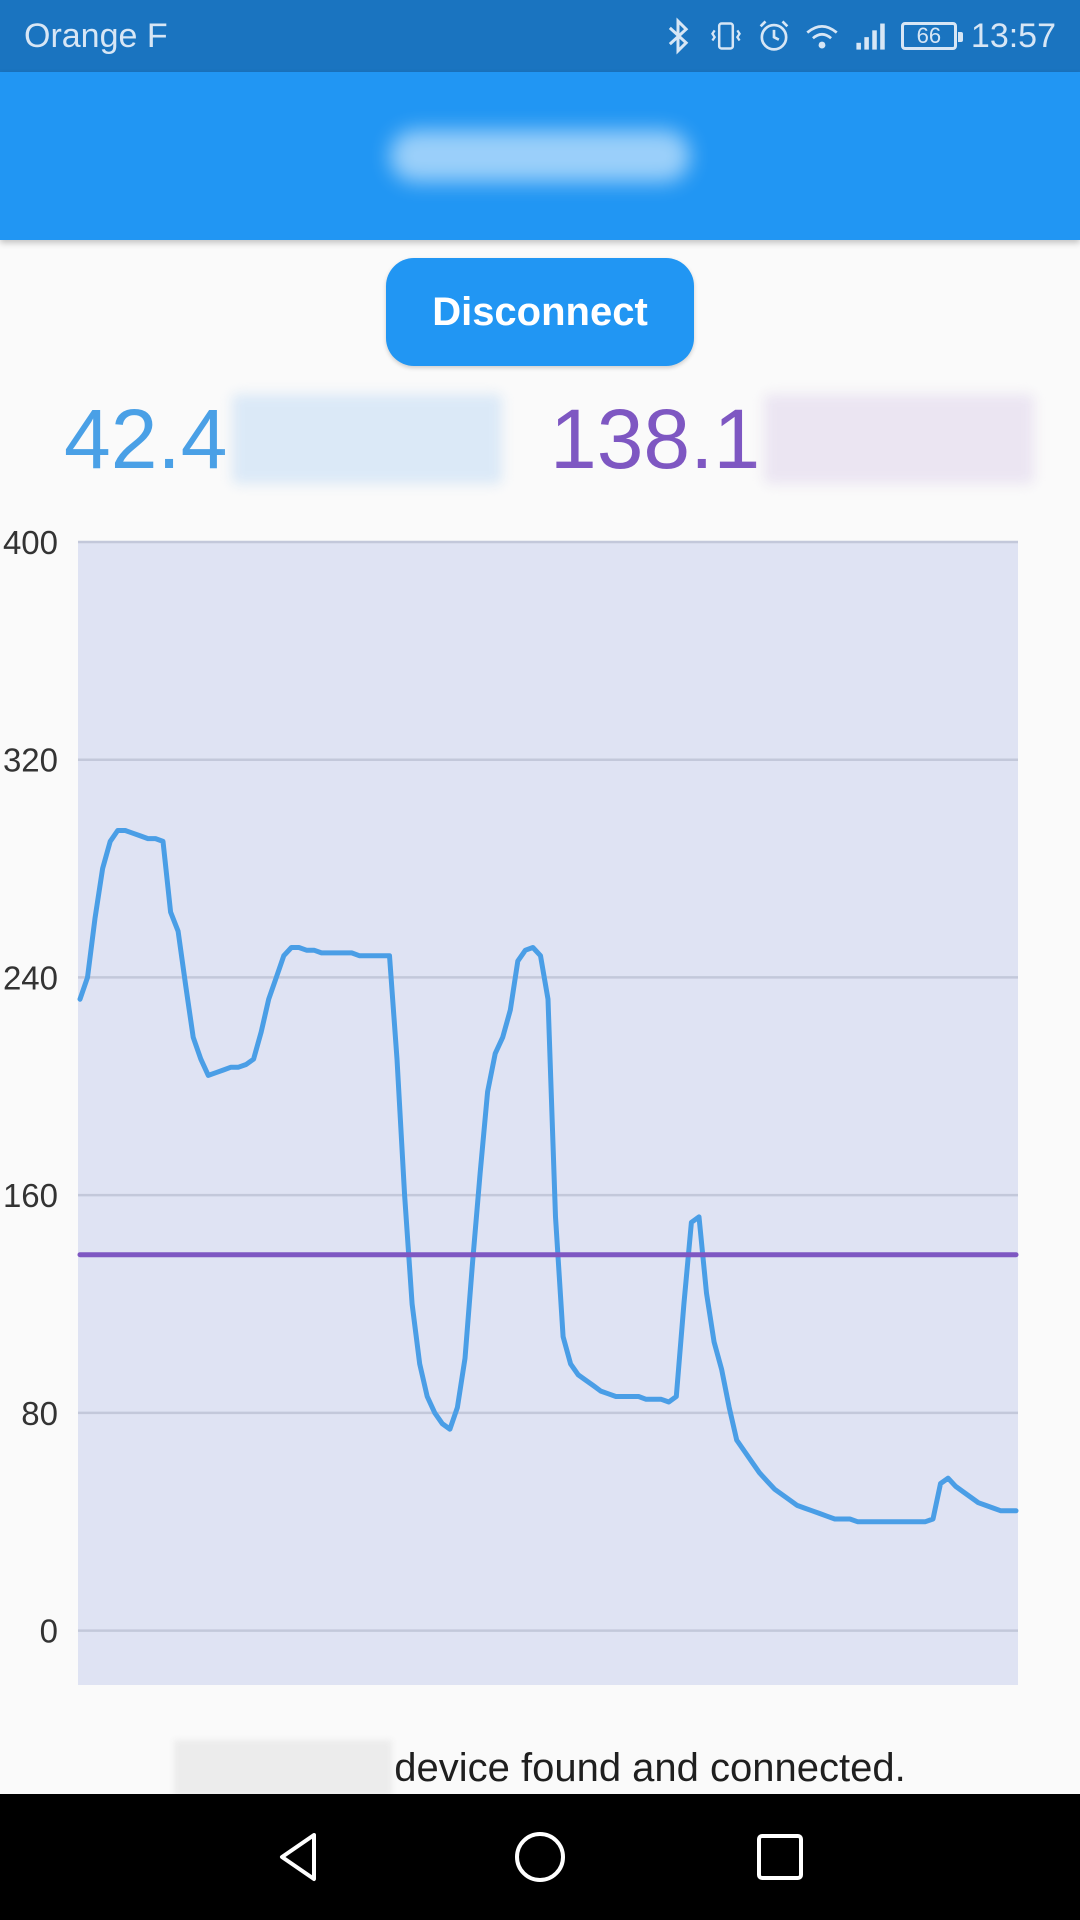  I want to click on clock: 13:57, so click(1013, 35).